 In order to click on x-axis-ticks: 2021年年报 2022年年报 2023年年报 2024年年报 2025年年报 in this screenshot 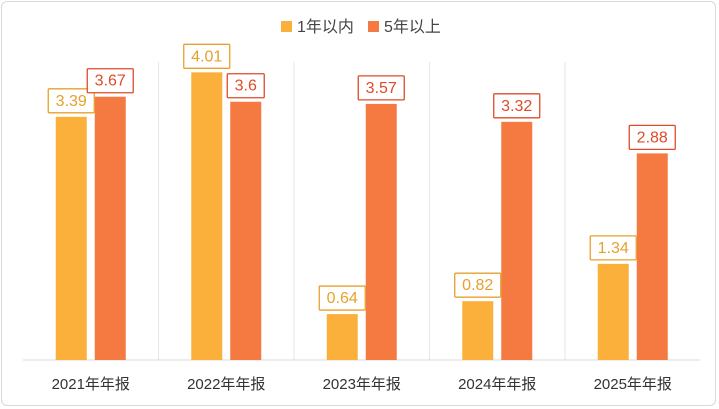, I will do `click(362, 384)`.